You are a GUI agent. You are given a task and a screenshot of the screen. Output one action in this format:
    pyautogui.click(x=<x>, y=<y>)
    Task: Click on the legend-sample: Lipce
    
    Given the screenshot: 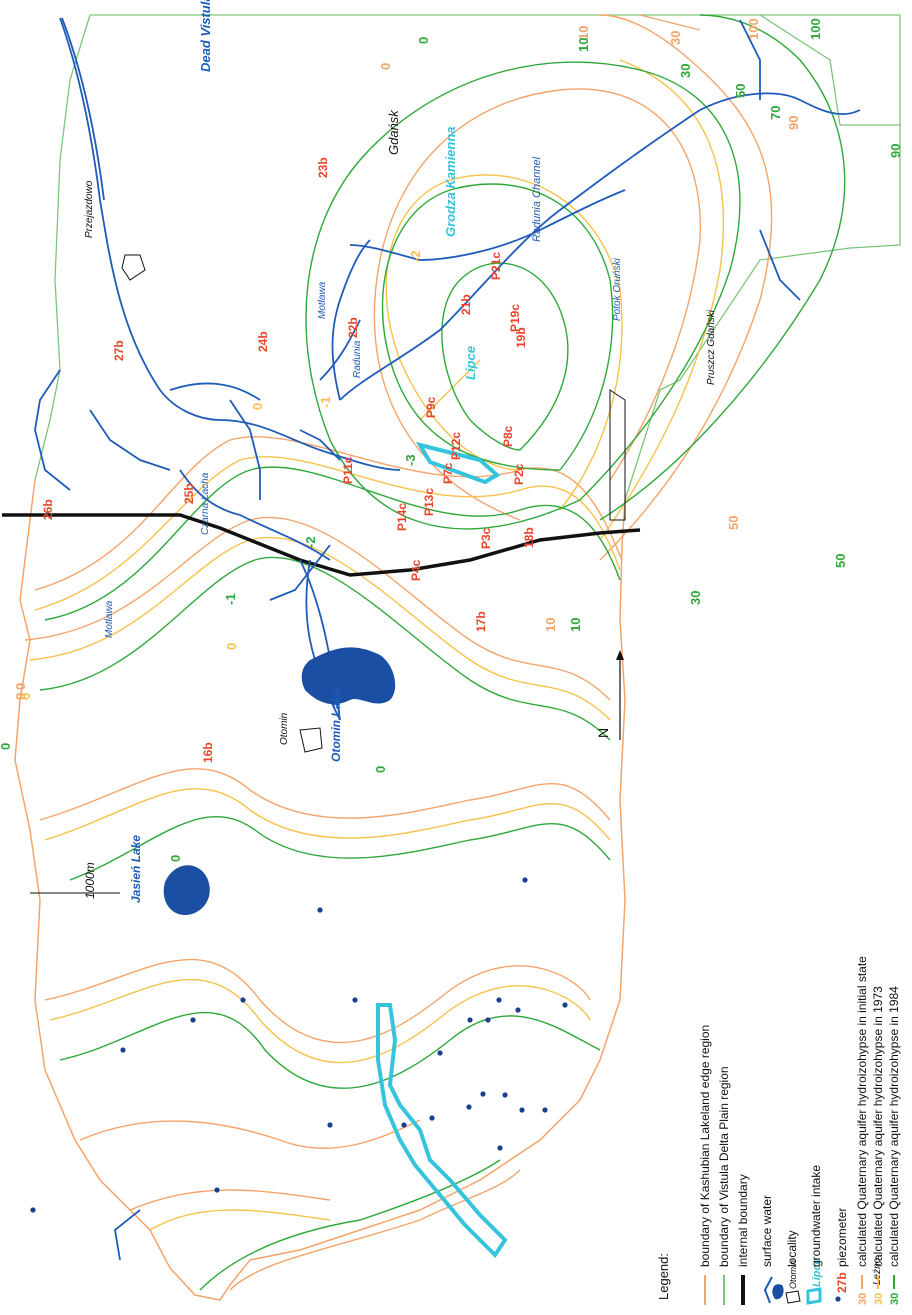 What is the action you would take?
    pyautogui.click(x=817, y=1272)
    